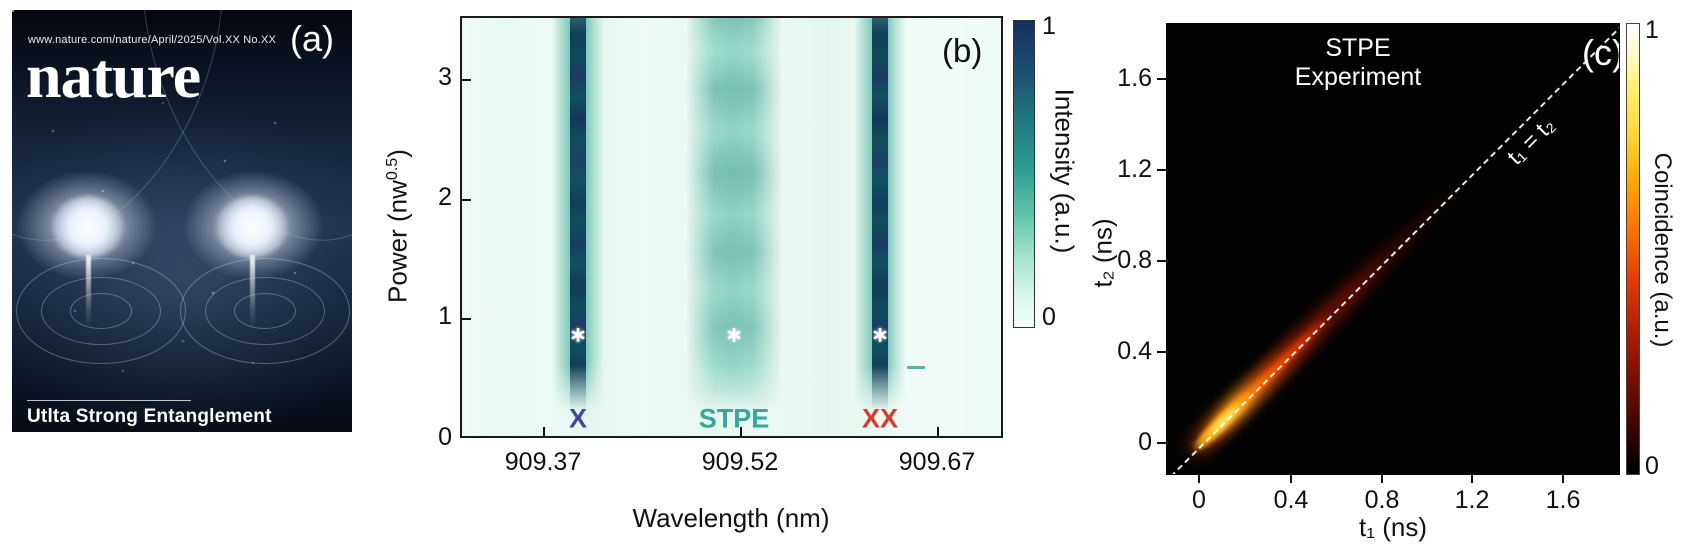  I want to click on yaxis-title-post: ), so click(397, 153).